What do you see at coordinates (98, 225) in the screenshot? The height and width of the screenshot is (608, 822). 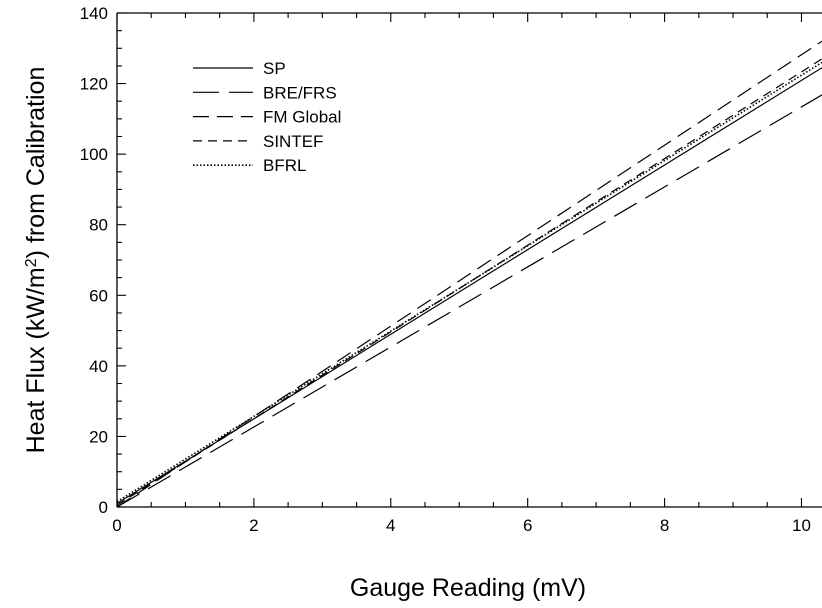 I see `y-tick-label: 80` at bounding box center [98, 225].